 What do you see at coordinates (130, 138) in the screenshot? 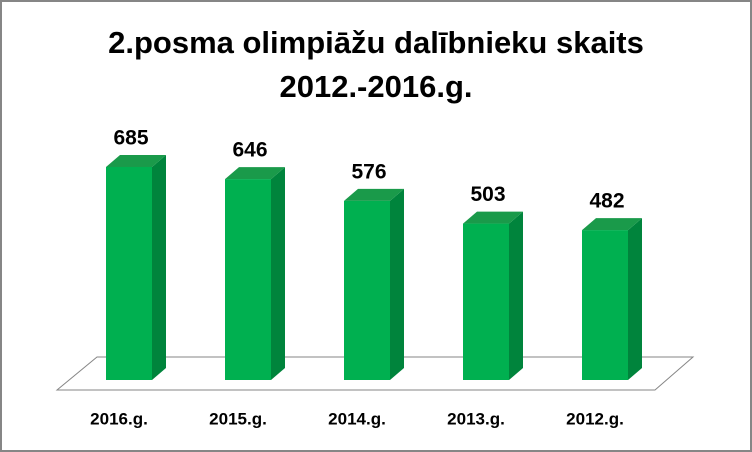
I see `data-label: 685` at bounding box center [130, 138].